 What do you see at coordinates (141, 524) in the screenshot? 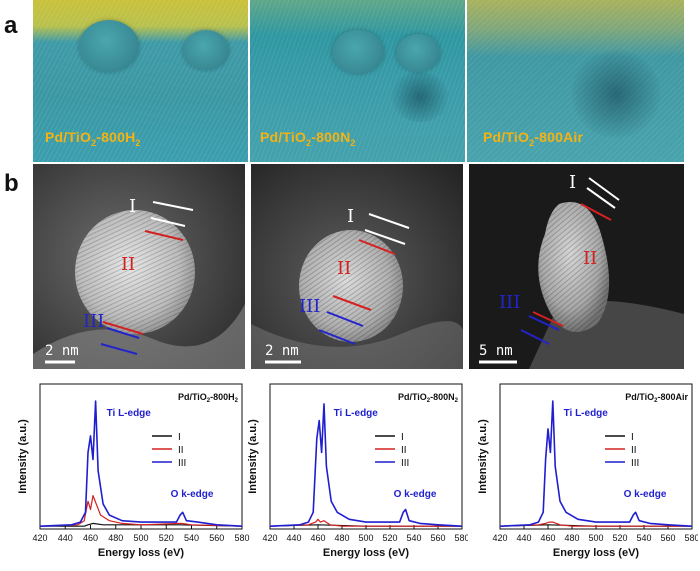
I see `series-line-I` at bounding box center [141, 524].